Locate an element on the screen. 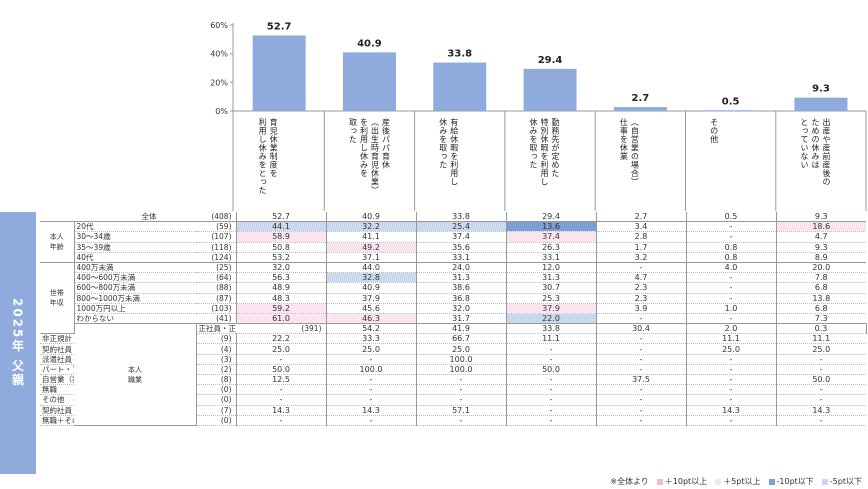 Image resolution: width=868 pixels, height=489 pixels. table-row: 派遣社員 (3) - -100.0- - - - is located at coordinates (453, 359).